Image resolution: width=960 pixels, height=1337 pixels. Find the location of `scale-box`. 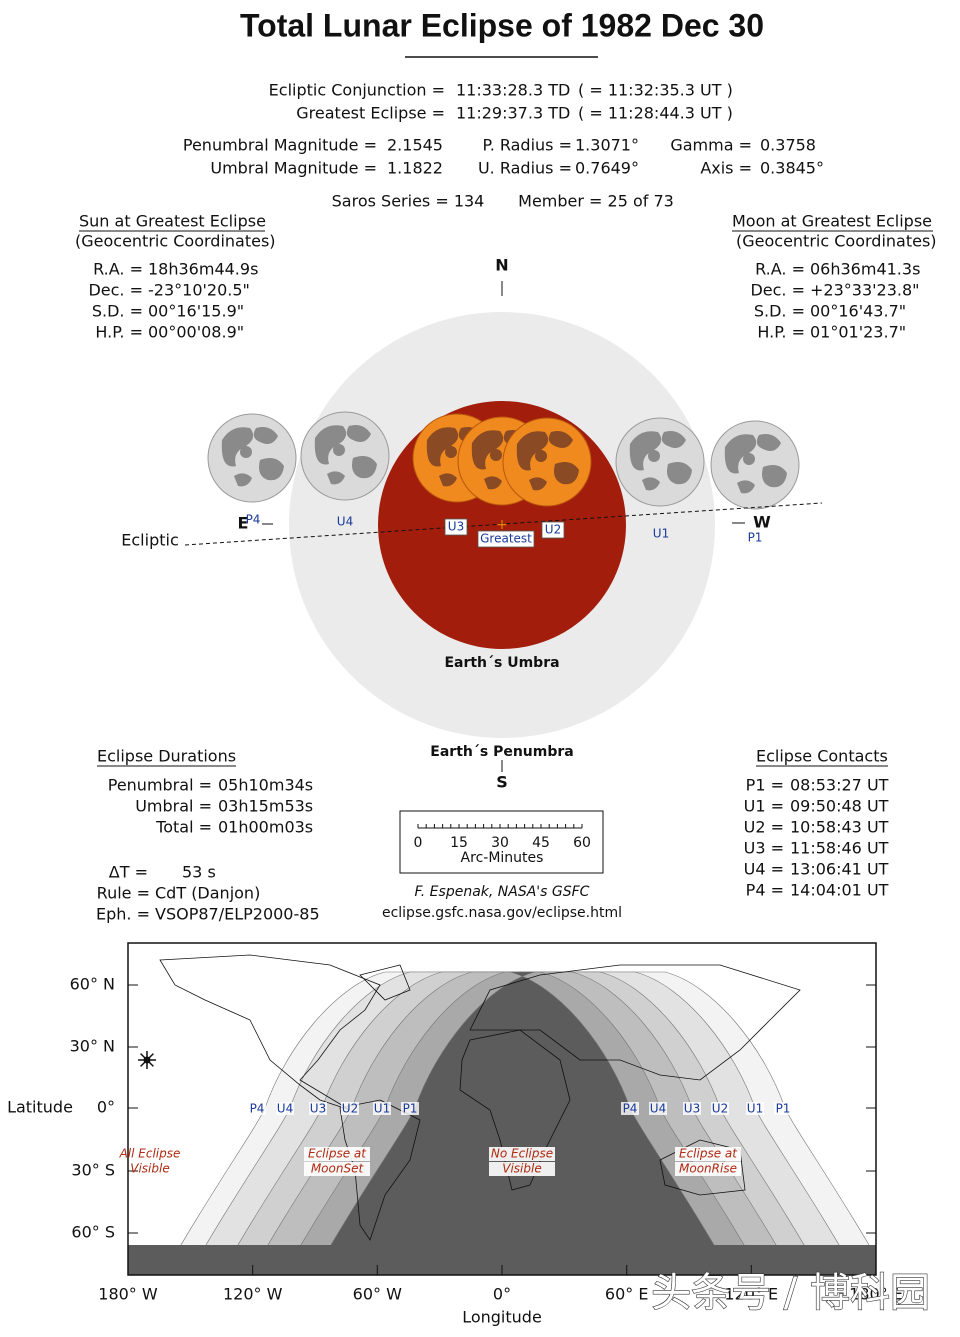

scale-box is located at coordinates (501, 842).